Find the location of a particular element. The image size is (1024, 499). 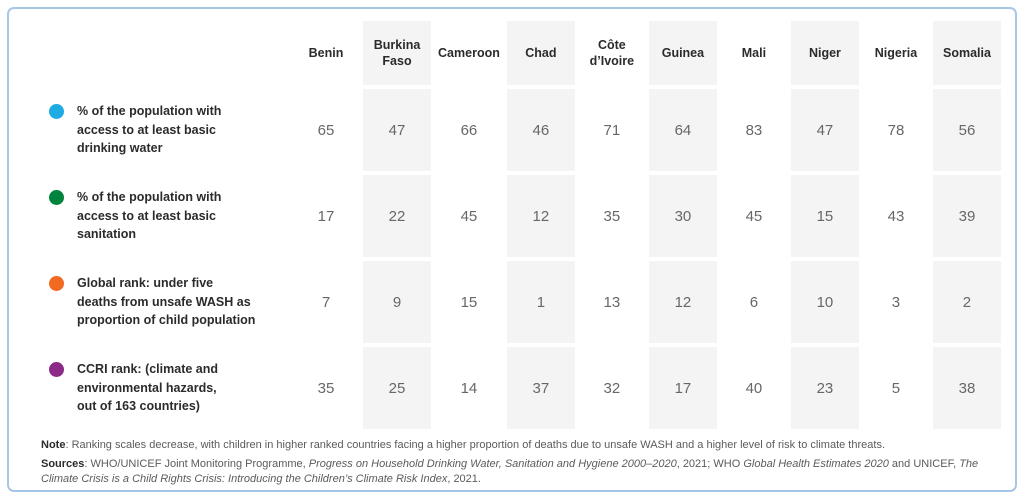

column-header-guinea: Guinea is located at coordinates (682, 53).